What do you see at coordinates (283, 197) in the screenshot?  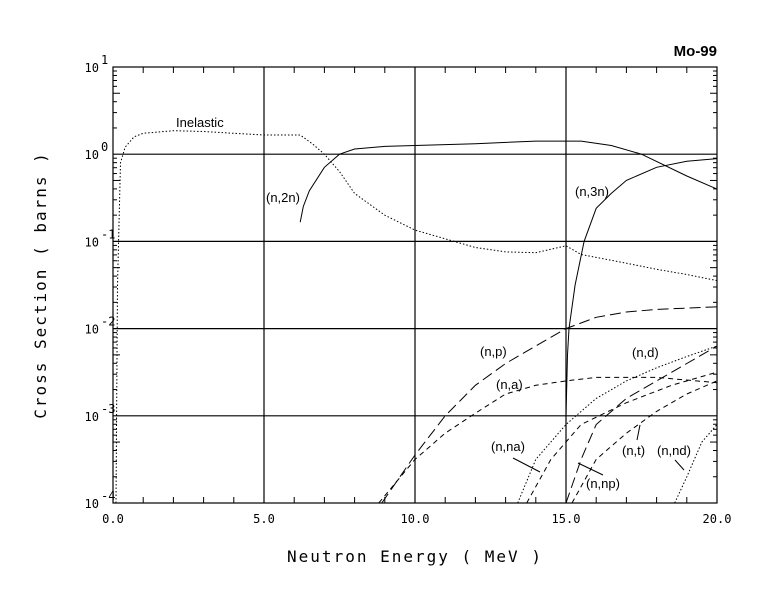 I see `series-label: (n,2n)` at bounding box center [283, 197].